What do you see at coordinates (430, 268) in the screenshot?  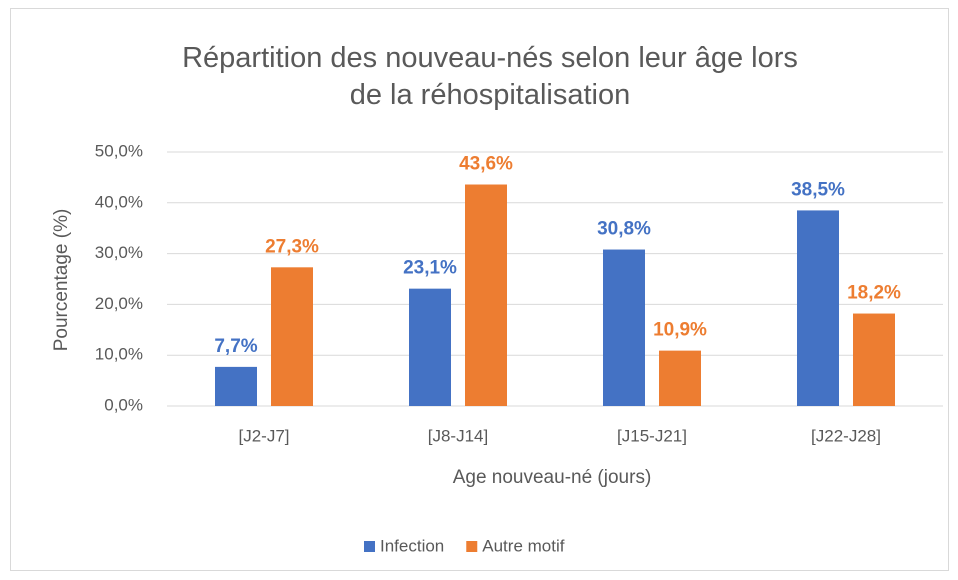 I see `data-label: 23,1%` at bounding box center [430, 268].